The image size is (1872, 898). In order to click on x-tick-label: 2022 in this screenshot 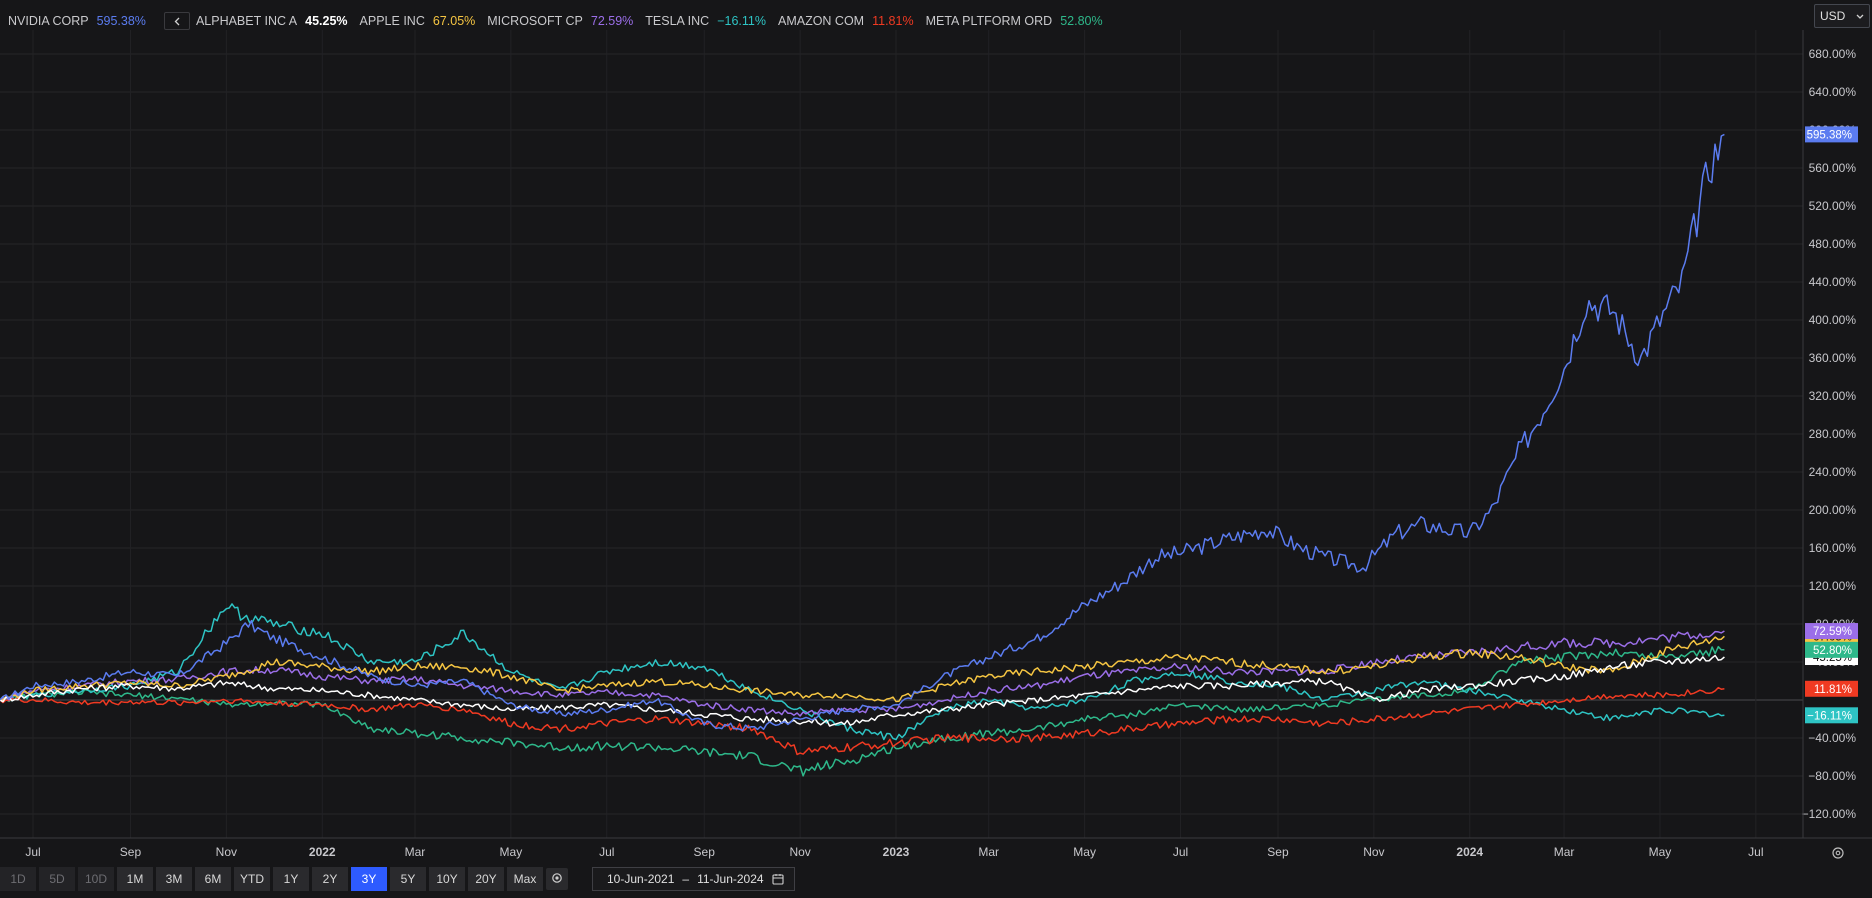, I will do `click(322, 852)`.